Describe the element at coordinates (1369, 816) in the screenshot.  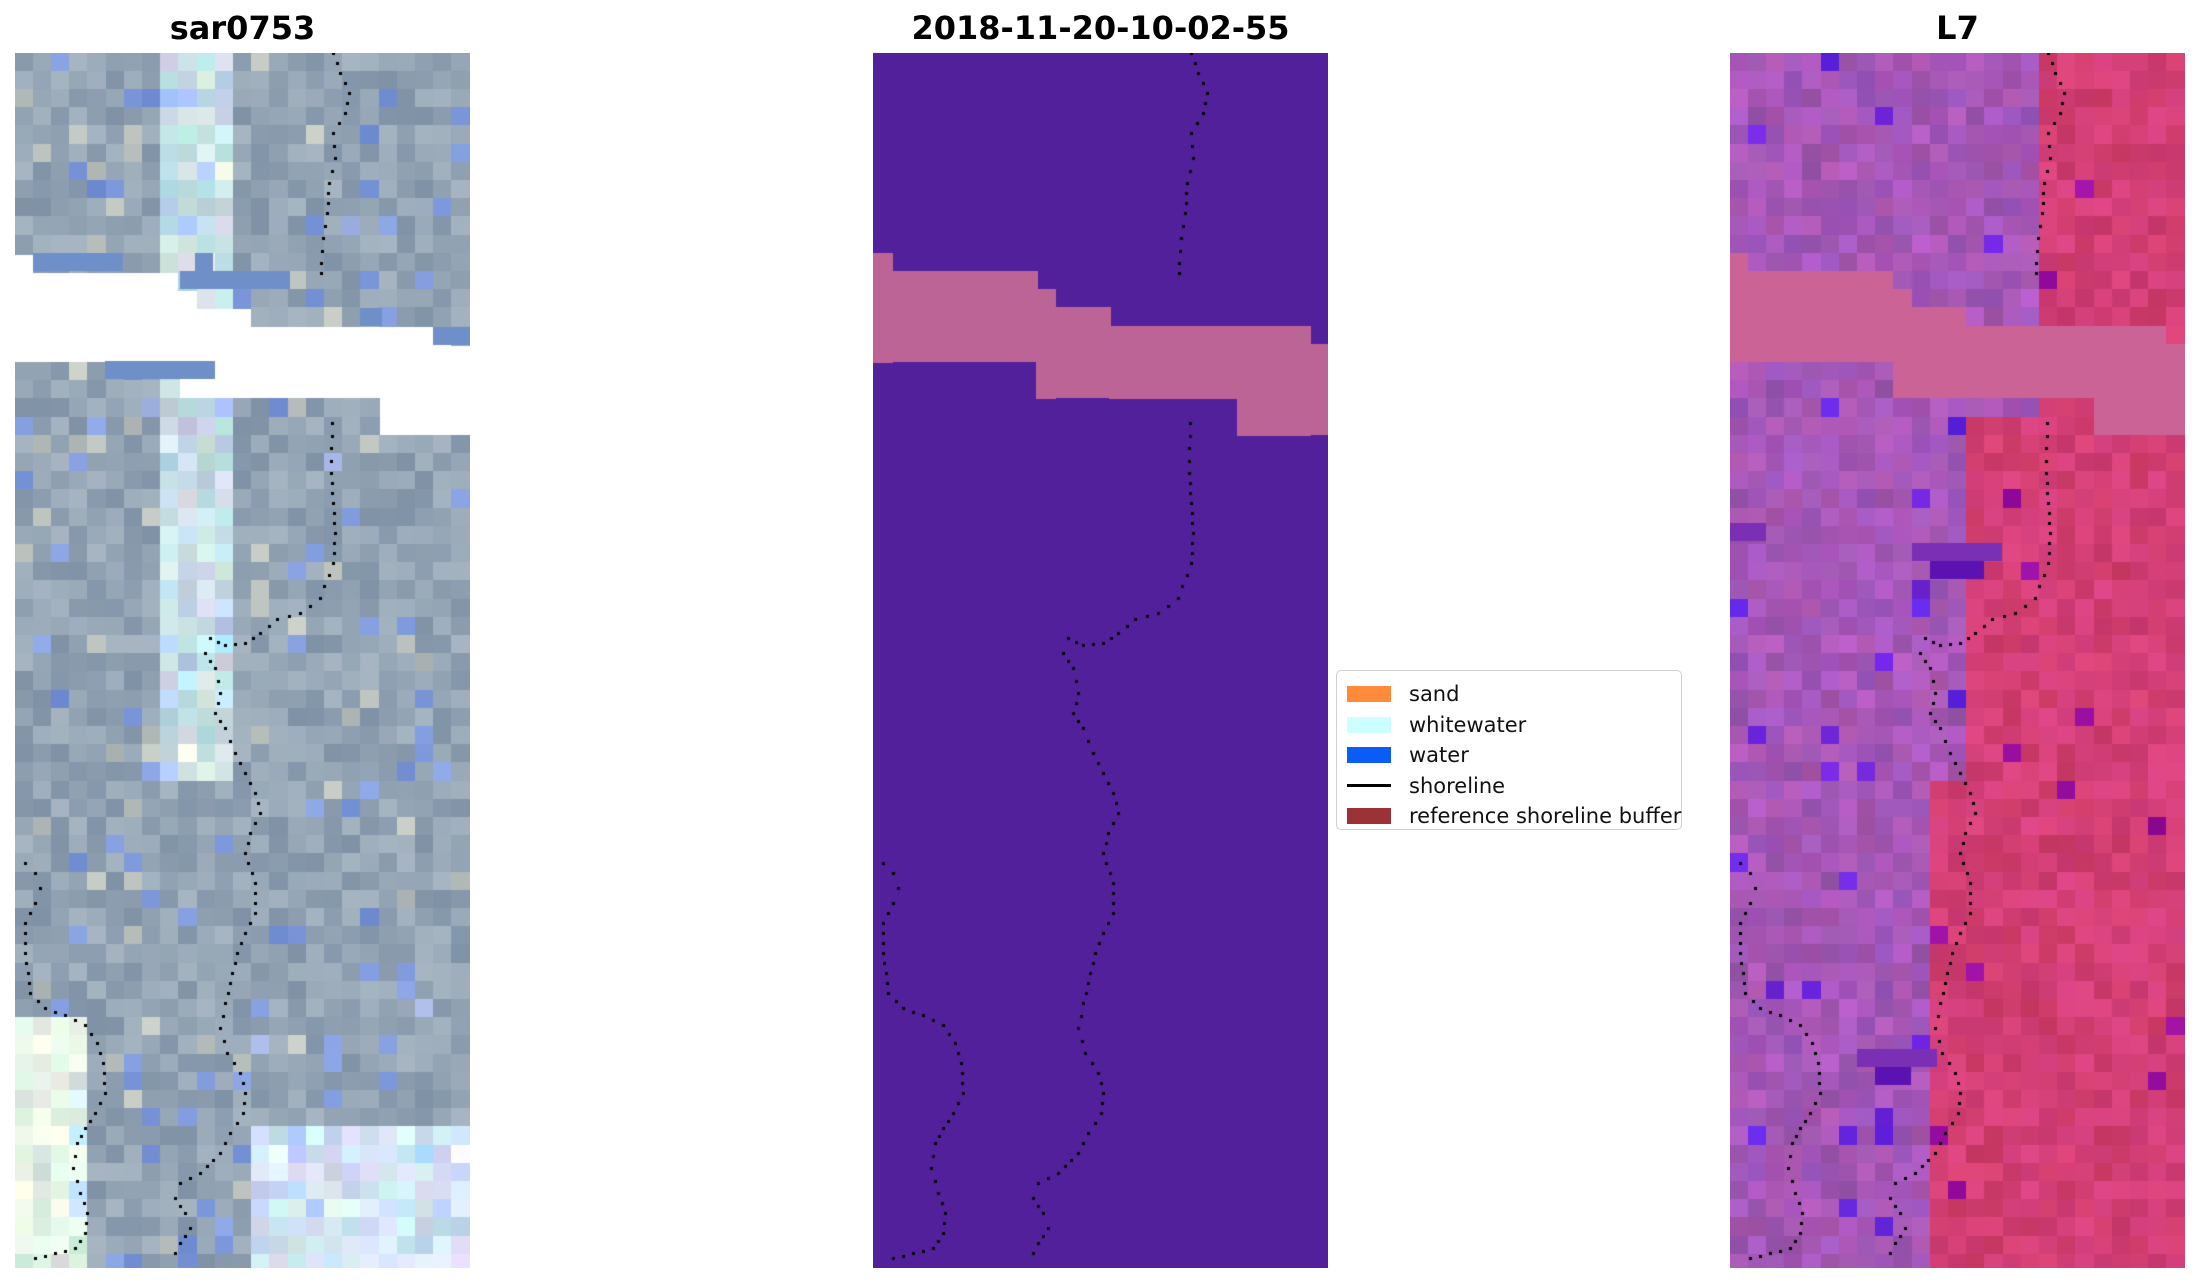
I see `reference-buffer-swatch` at that location.